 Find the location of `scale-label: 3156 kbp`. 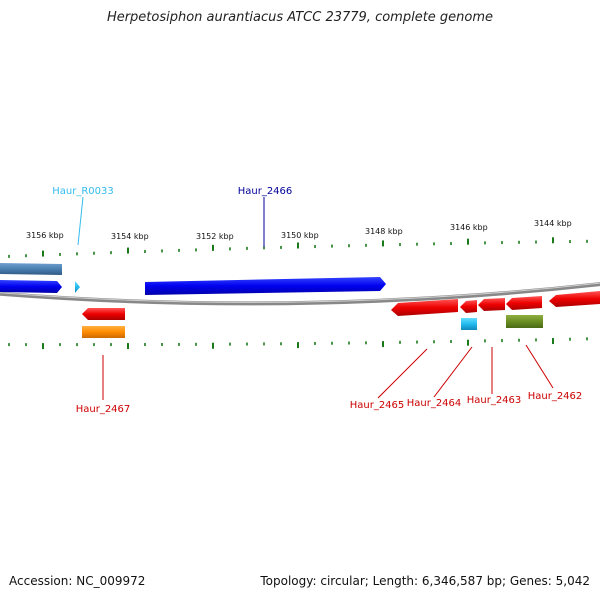

scale-label: 3156 kbp is located at coordinates (45, 235).